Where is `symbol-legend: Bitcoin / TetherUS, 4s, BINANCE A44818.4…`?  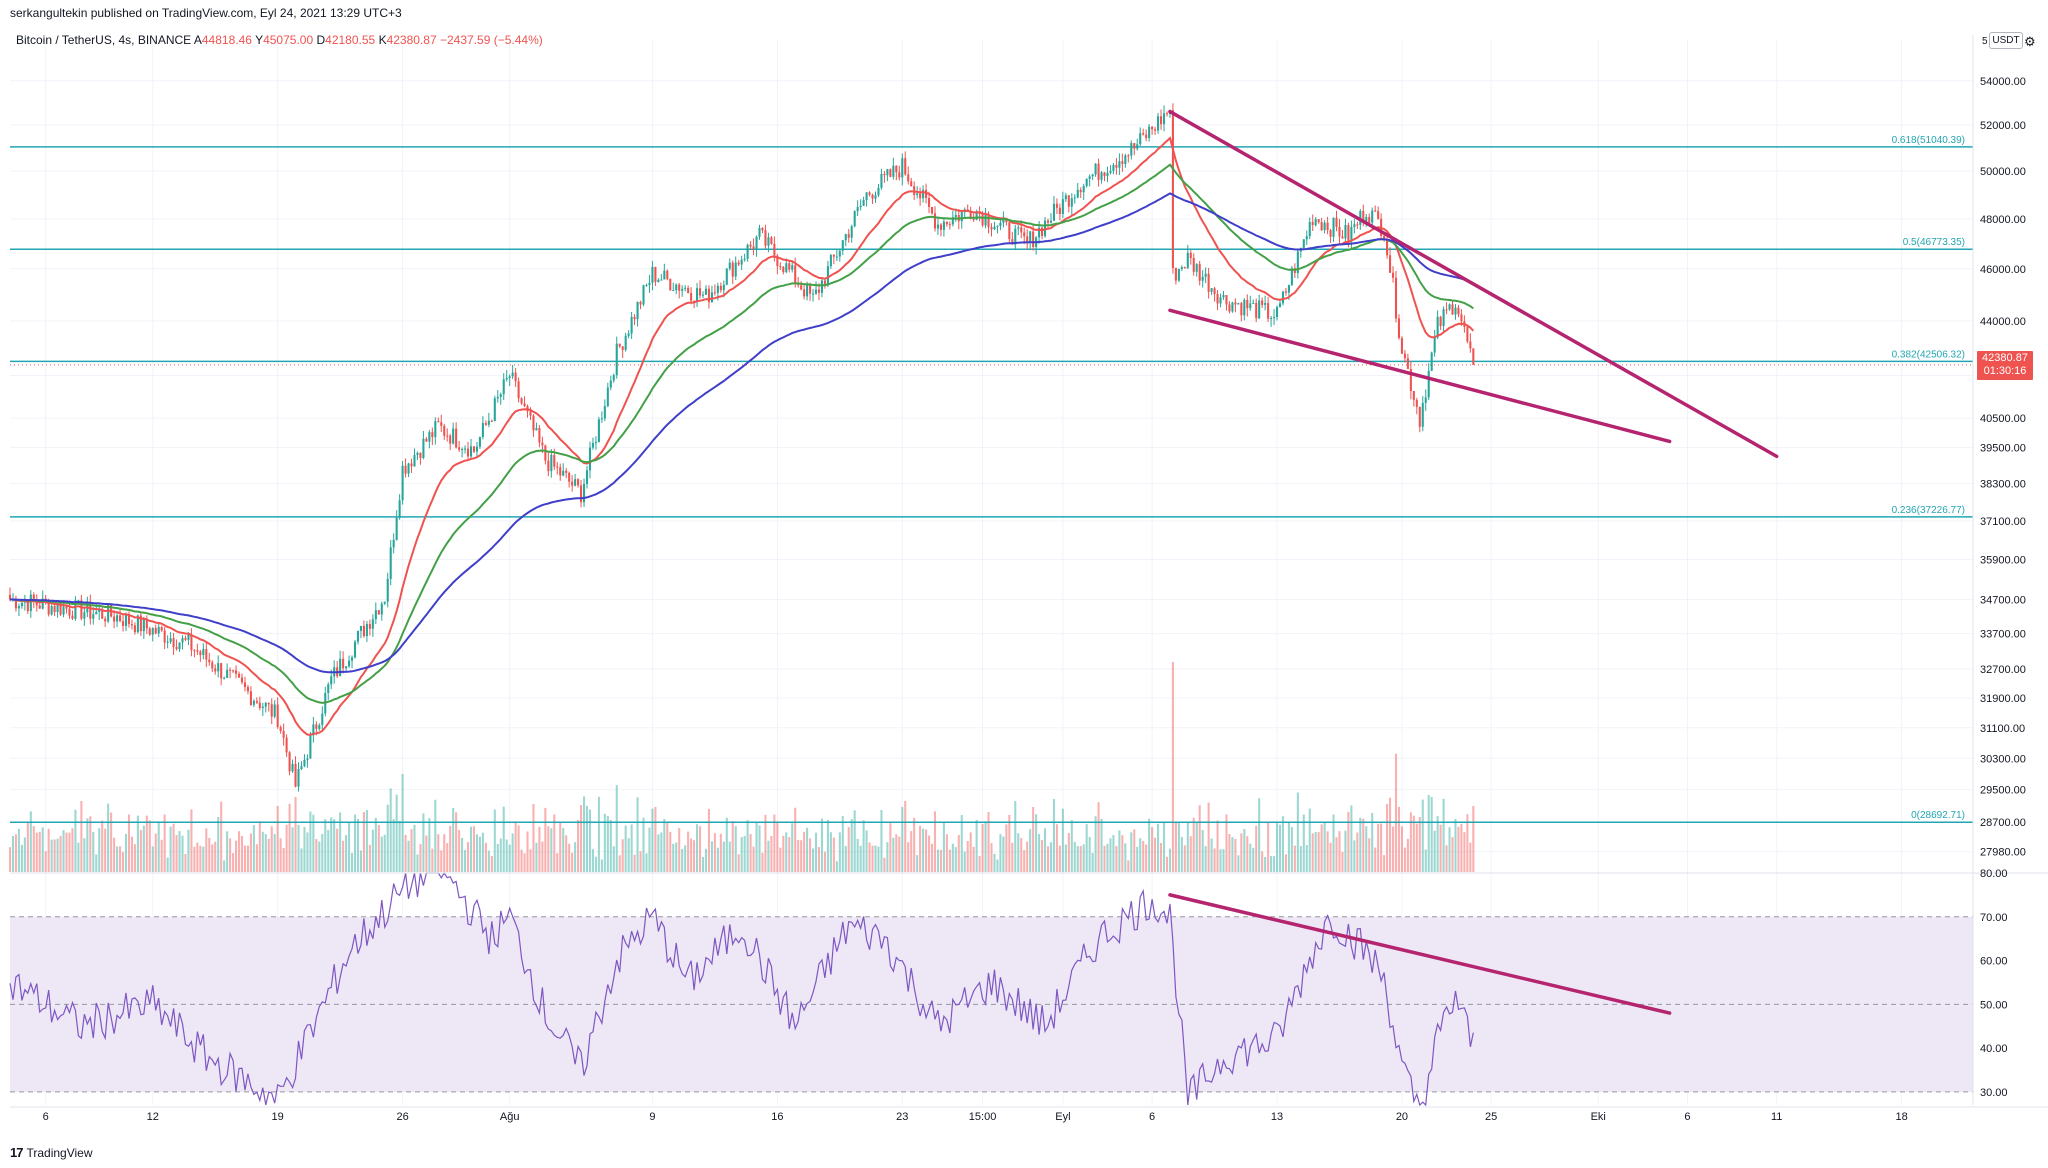
symbol-legend: Bitcoin / TetherUS, 4s, BINANCE A44818.4… is located at coordinates (279, 40).